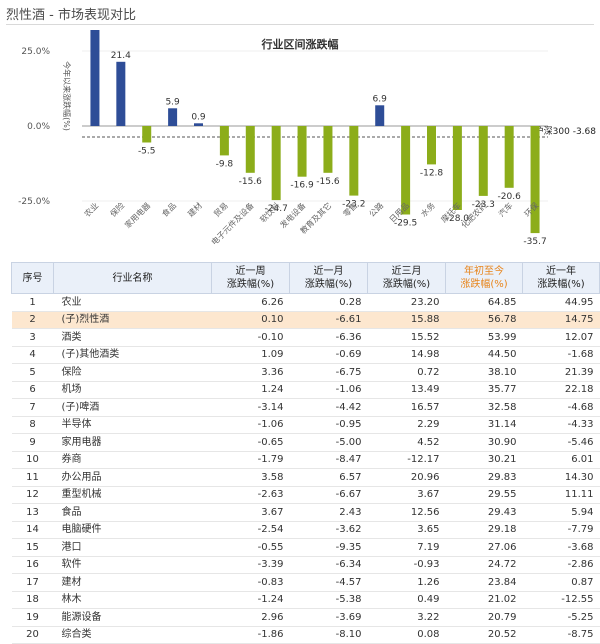  Describe the element at coordinates (137, 215) in the screenshot. I see `x-tick-label: 家用电器` at that location.